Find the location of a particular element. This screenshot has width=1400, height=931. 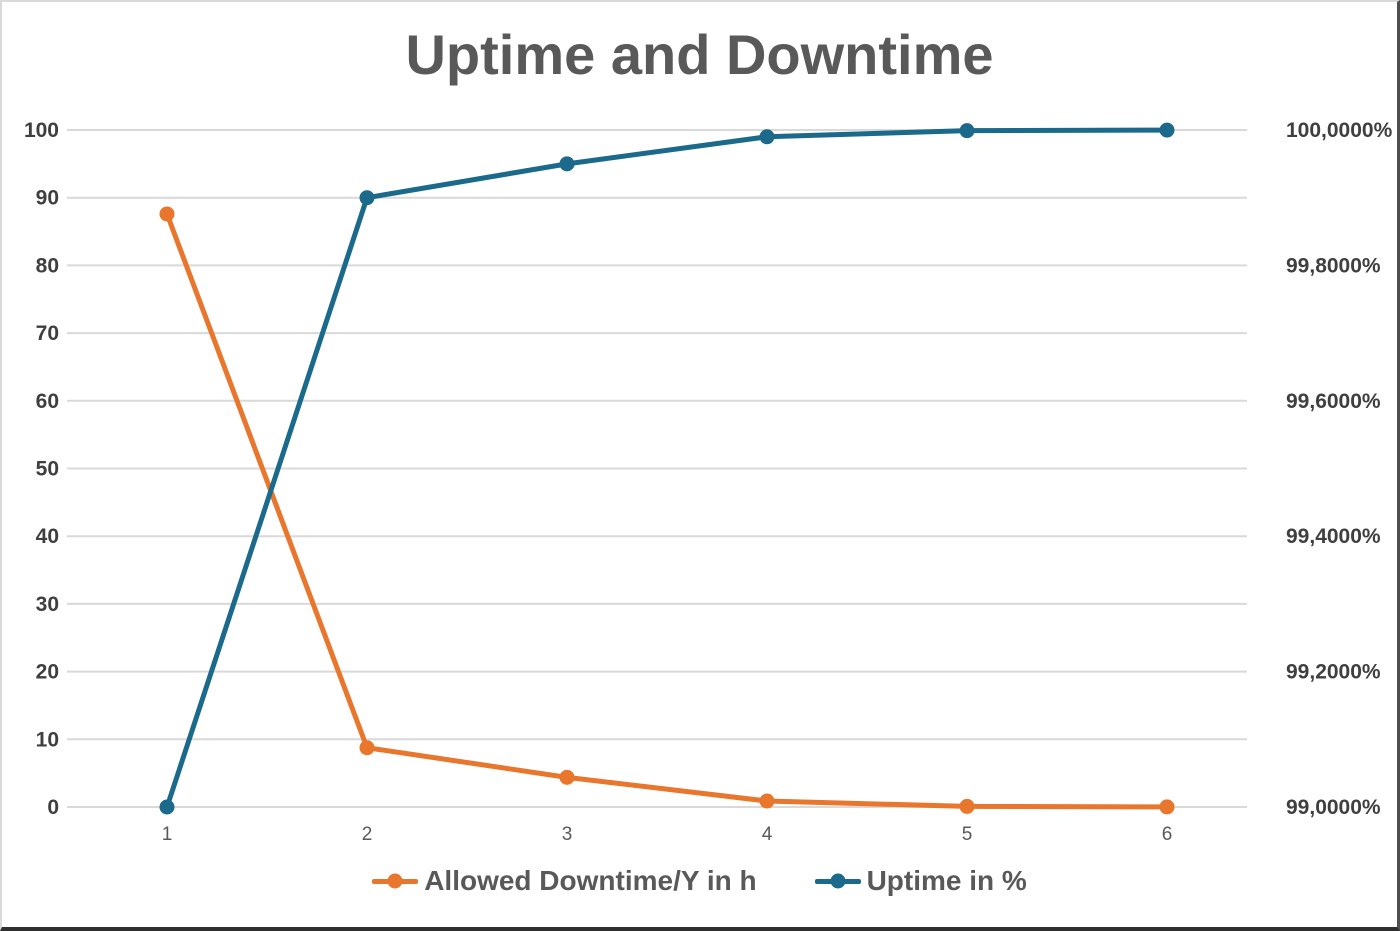

svg-text: 99,0000% is located at coordinates (1333, 807).